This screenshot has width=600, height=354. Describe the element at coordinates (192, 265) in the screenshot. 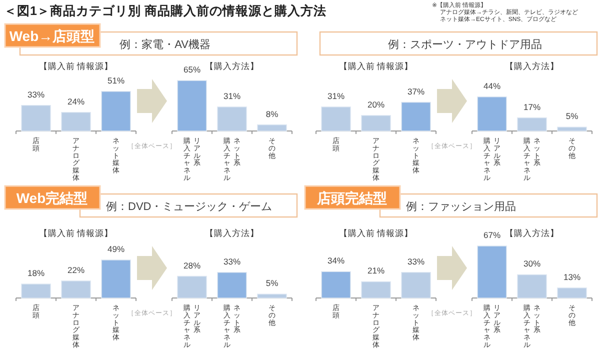

I see `data-label: 28%` at that location.